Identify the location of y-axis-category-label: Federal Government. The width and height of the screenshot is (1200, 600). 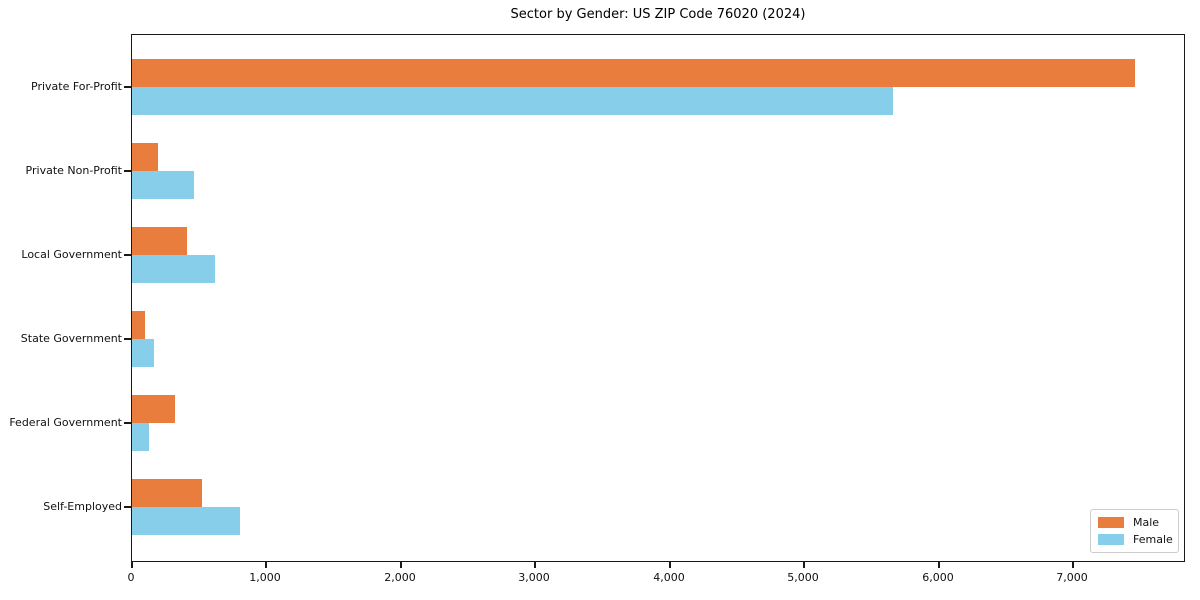
(65, 422).